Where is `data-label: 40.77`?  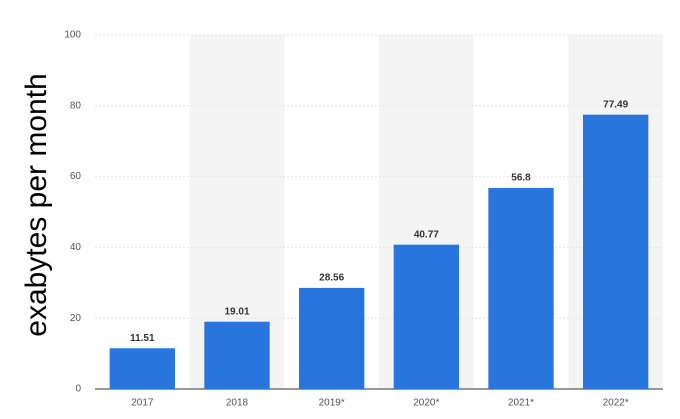 data-label: 40.77 is located at coordinates (426, 234).